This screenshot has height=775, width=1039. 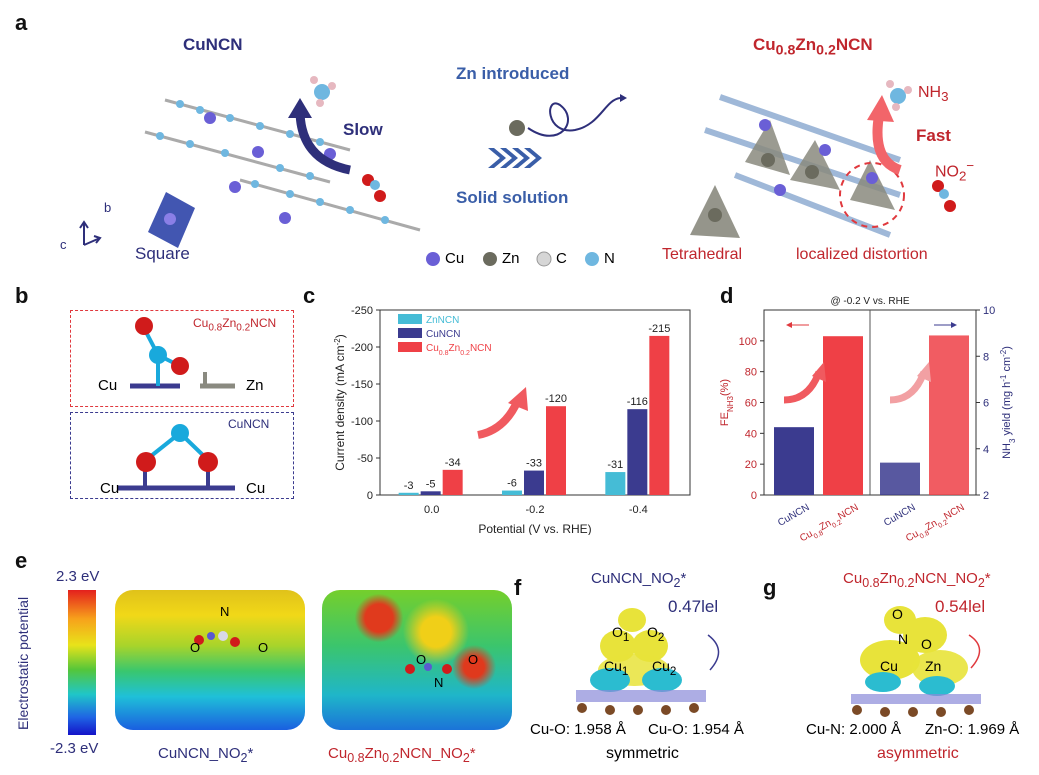 What do you see at coordinates (162, 253) in the screenshot?
I see `square-label: Square` at bounding box center [162, 253].